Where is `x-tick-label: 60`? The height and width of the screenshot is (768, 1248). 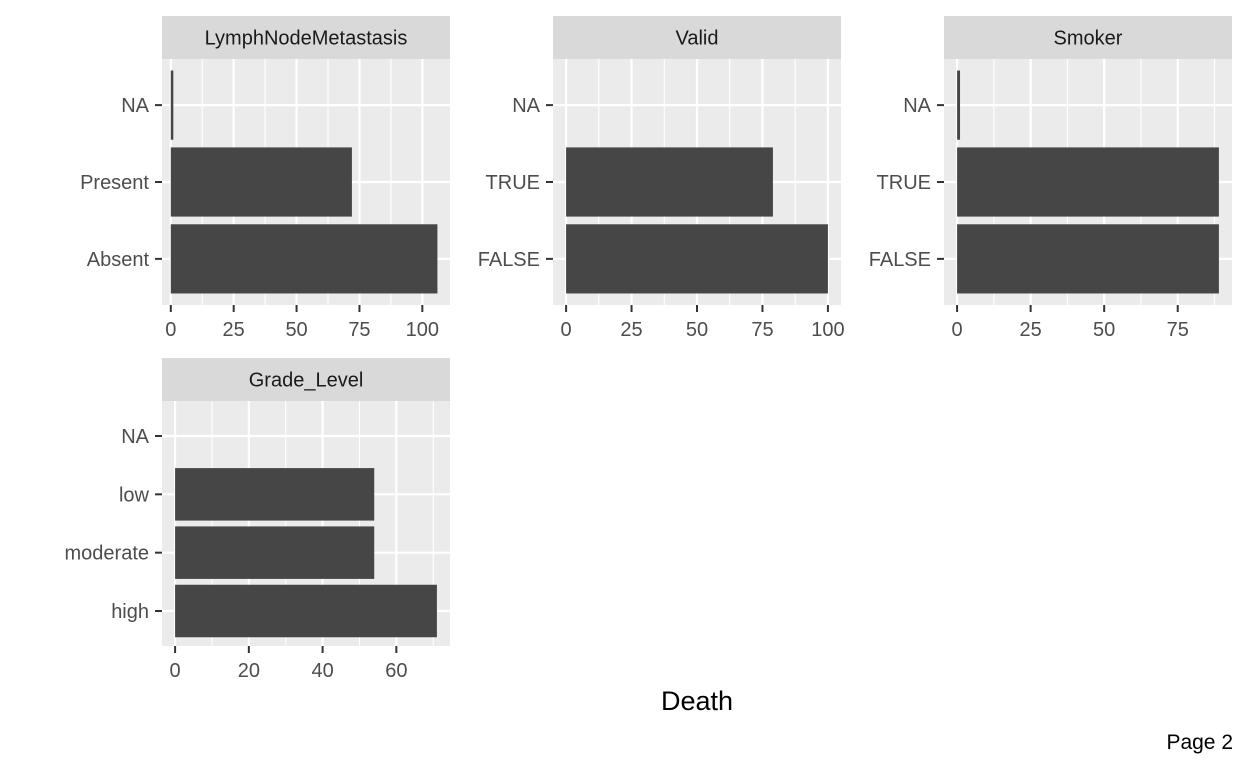
x-tick-label: 60 is located at coordinates (396, 671).